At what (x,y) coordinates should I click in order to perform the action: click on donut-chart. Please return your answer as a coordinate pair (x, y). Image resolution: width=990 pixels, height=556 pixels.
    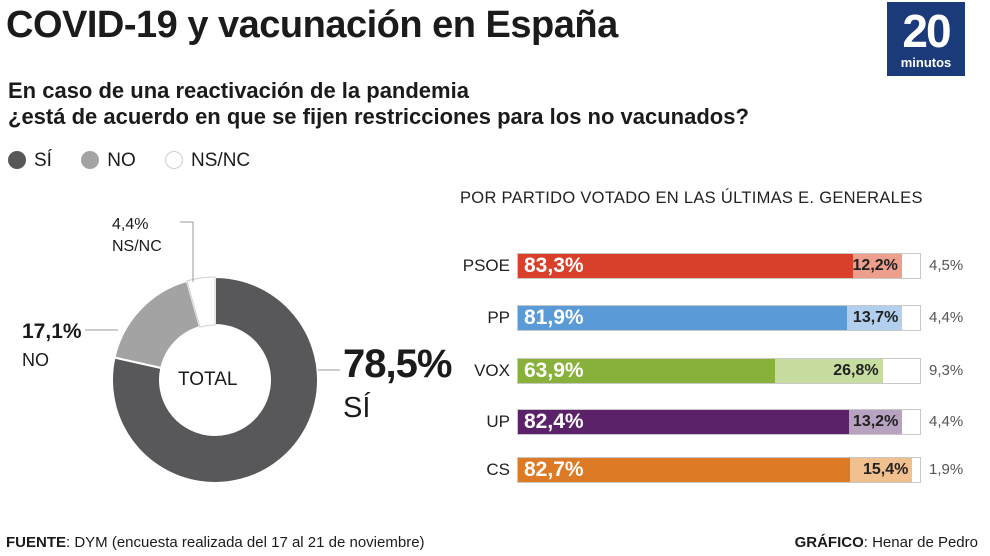
    Looking at the image, I should click on (212, 352).